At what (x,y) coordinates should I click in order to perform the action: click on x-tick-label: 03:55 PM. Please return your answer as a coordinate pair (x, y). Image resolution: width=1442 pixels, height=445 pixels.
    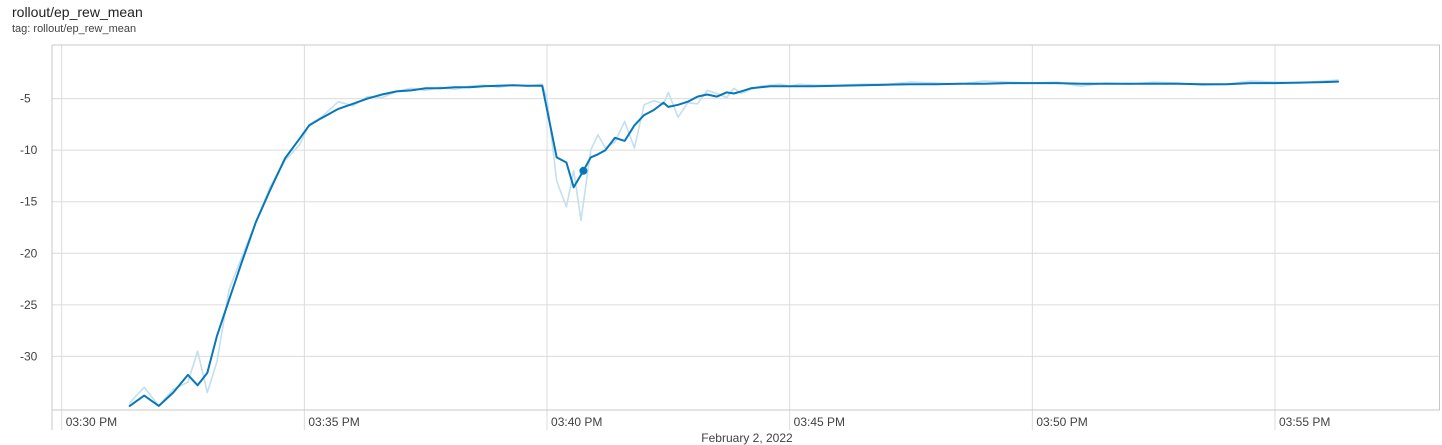
    Looking at the image, I should click on (1304, 422).